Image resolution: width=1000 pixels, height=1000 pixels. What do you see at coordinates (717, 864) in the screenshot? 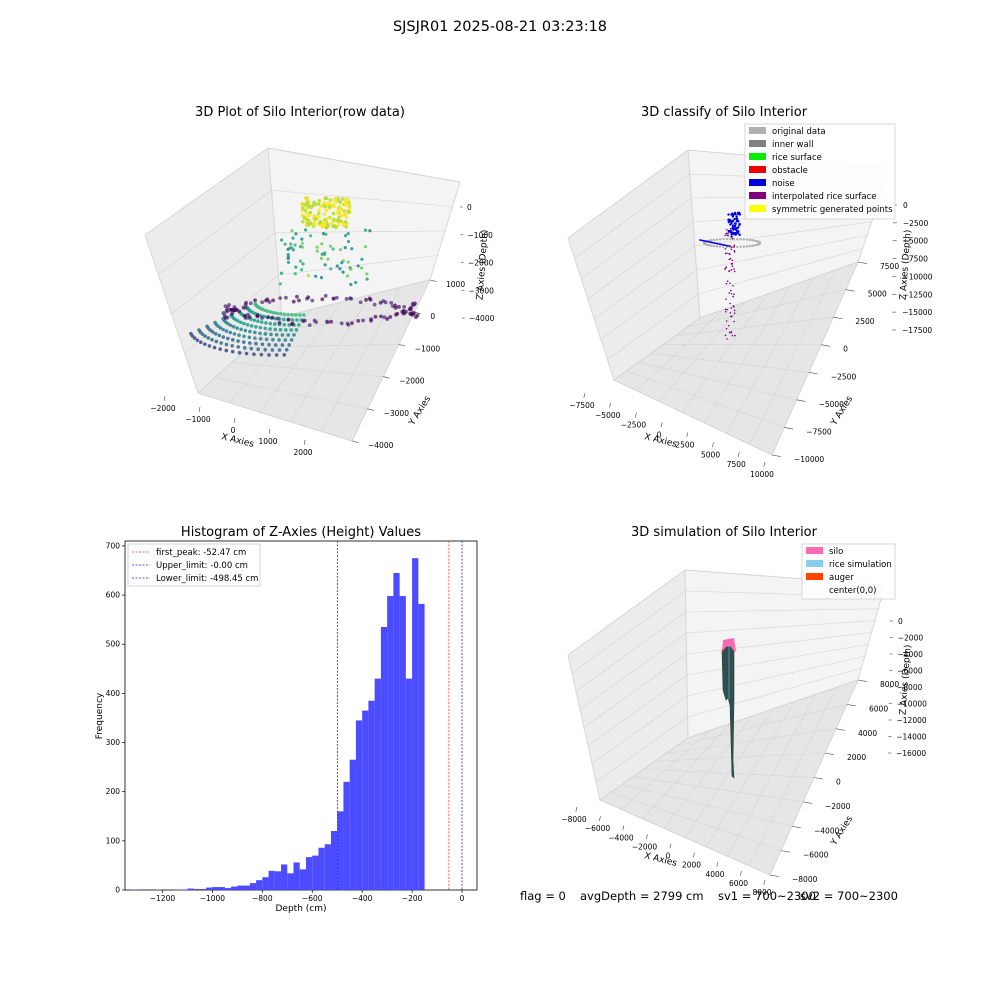
I see `panel4-x-tick-mark` at bounding box center [717, 864].